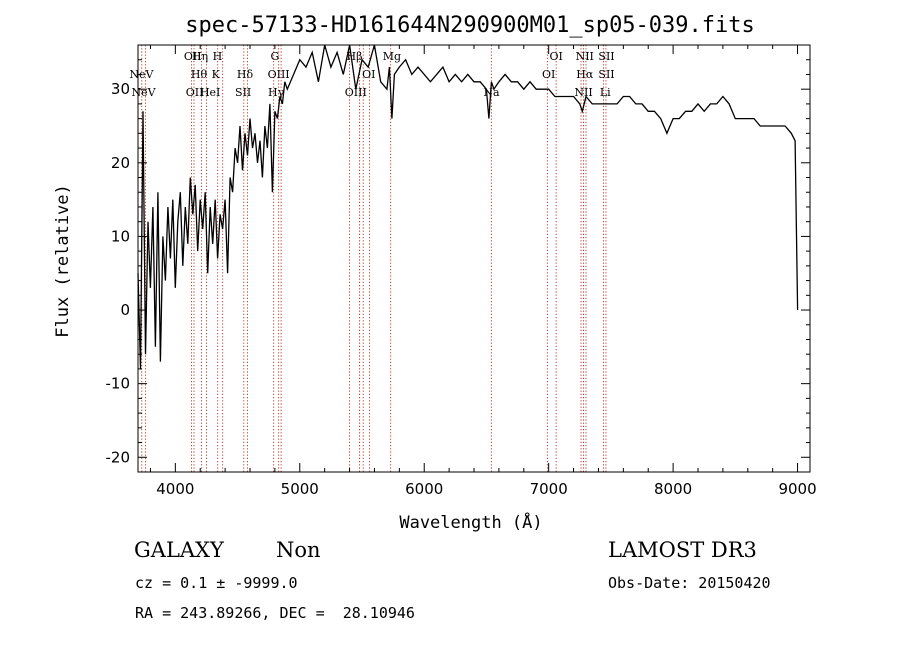  I want to click on coordinates-line: RA = 243.89266, DEC = 28.10946, so click(275, 613).